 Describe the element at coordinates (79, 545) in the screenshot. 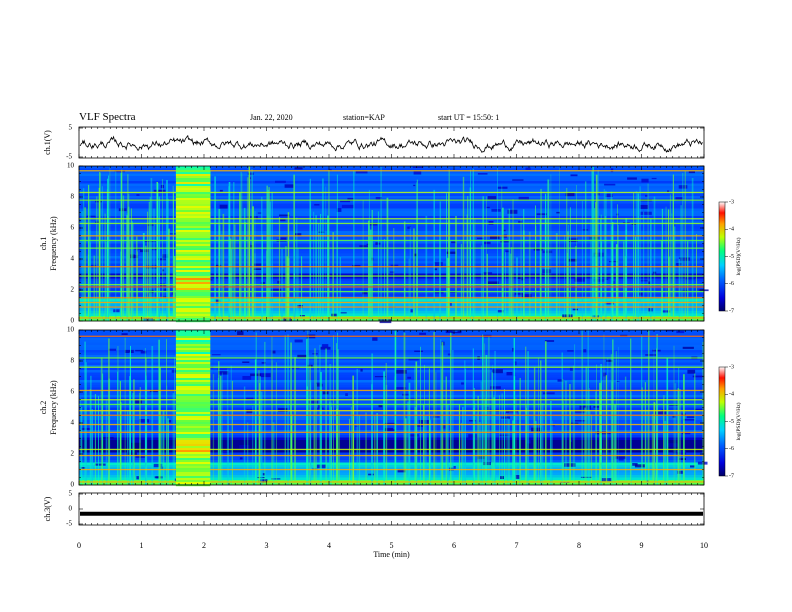

I see `x-tick-label: 0` at that location.